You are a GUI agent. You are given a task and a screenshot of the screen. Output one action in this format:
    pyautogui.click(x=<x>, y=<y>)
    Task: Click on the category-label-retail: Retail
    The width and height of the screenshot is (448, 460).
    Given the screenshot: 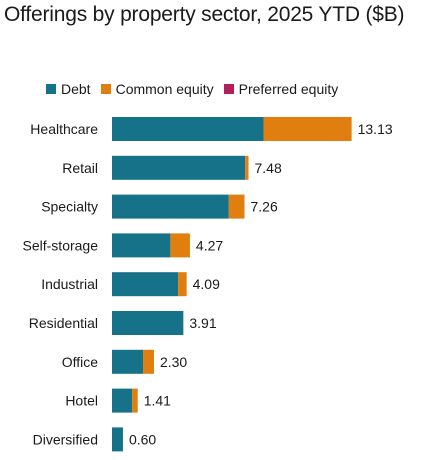 What is the action you would take?
    pyautogui.click(x=80, y=168)
    